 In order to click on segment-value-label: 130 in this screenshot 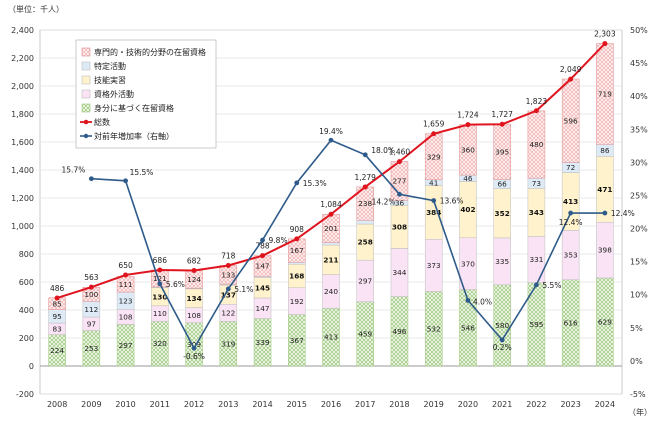, I will do `click(159, 296)`.